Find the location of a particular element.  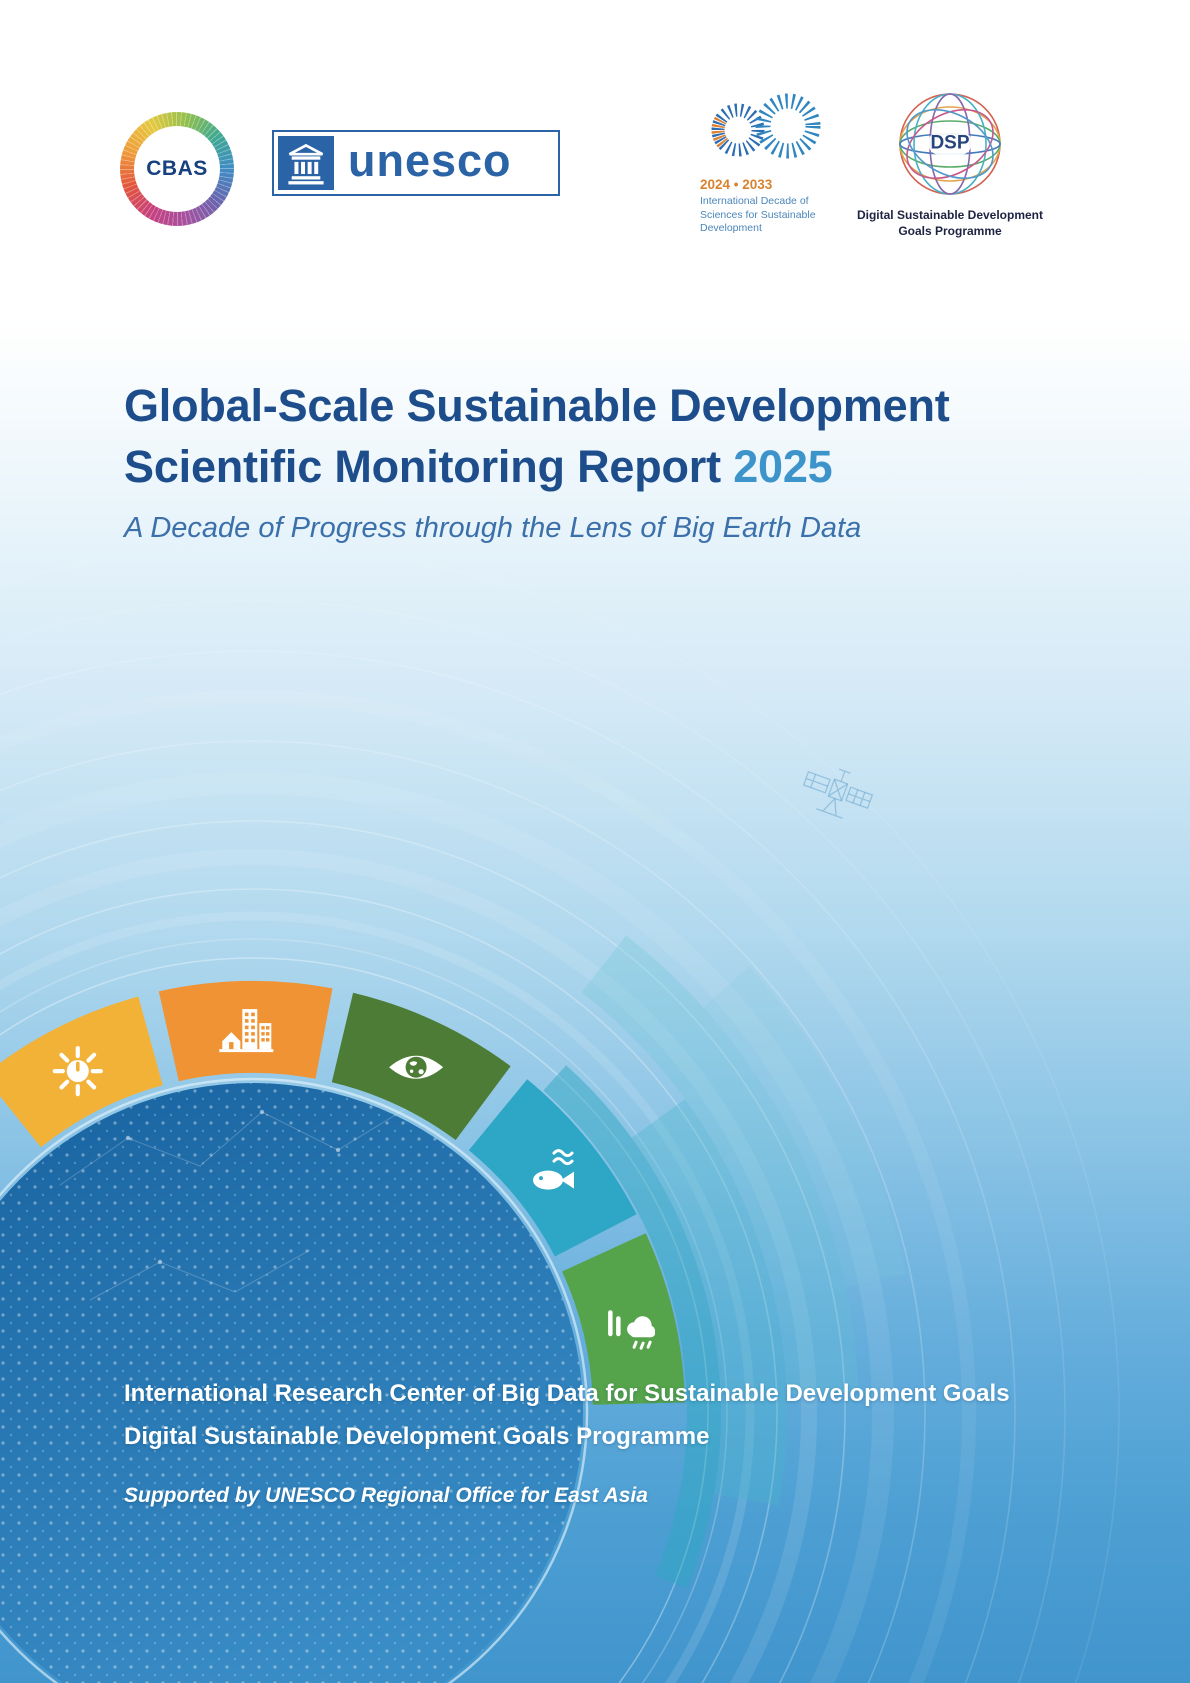

buildings-icon is located at coordinates (246, 1031).